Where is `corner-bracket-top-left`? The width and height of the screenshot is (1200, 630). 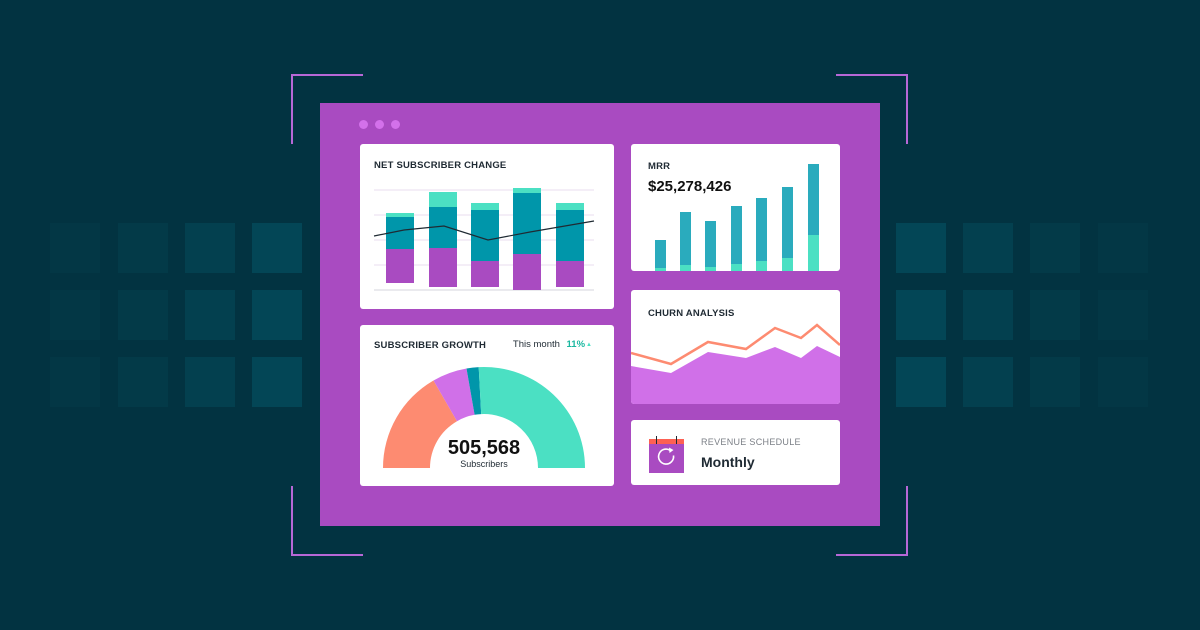 corner-bracket-top-left is located at coordinates (327, 109).